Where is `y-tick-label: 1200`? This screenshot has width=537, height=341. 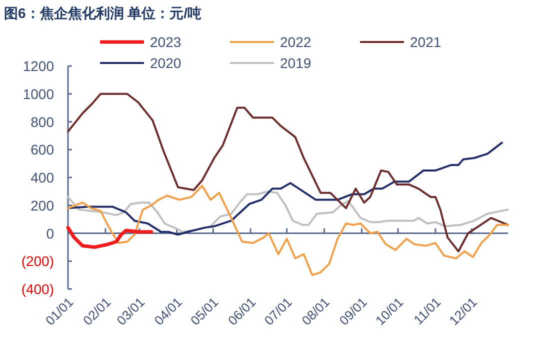
y-tick-label: 1200 is located at coordinates (38, 66).